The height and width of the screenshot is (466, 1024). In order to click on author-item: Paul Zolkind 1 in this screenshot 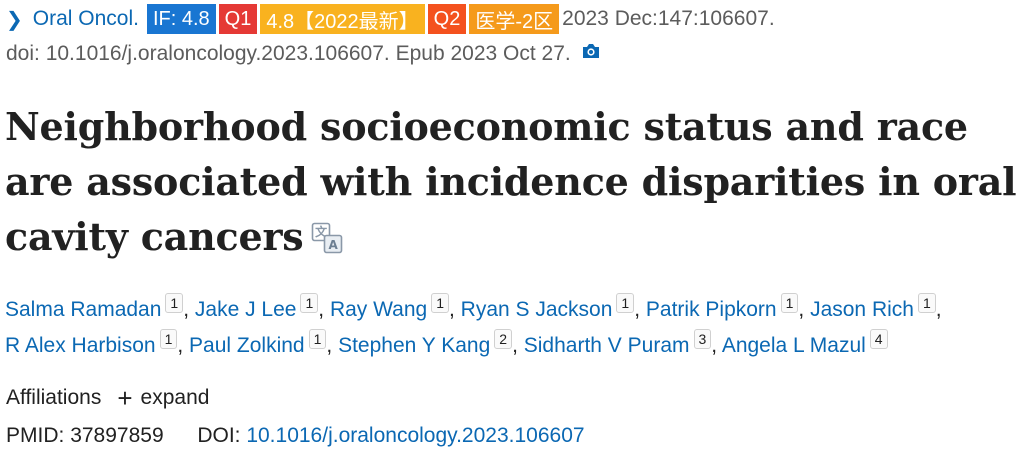, I will do `click(258, 343)`.